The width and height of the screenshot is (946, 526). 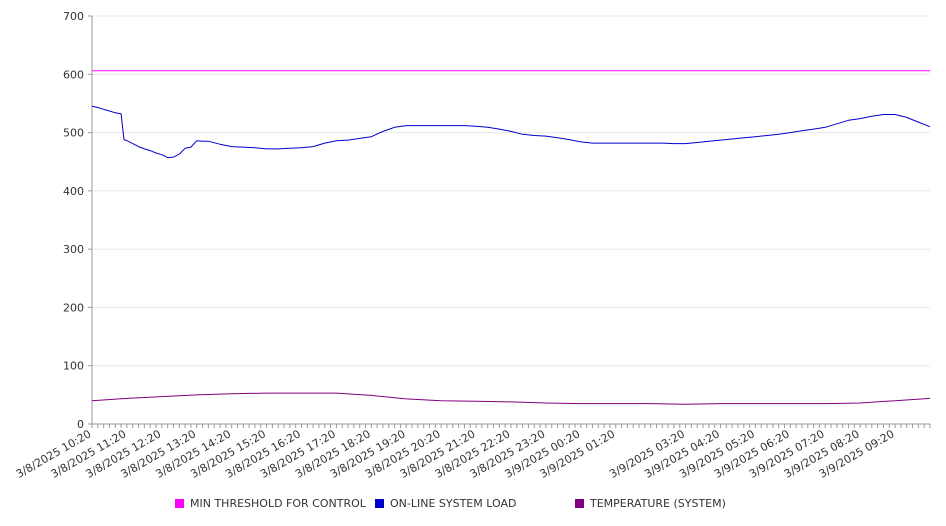 What do you see at coordinates (453, 503) in the screenshot?
I see `legend-label-online-system-load: ON-LINE SYSTEM LOAD` at bounding box center [453, 503].